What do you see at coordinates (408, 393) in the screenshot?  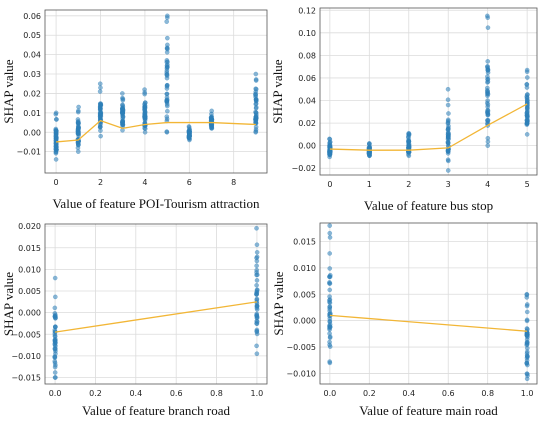 I see `x-tick-label: 0.4` at bounding box center [408, 393].